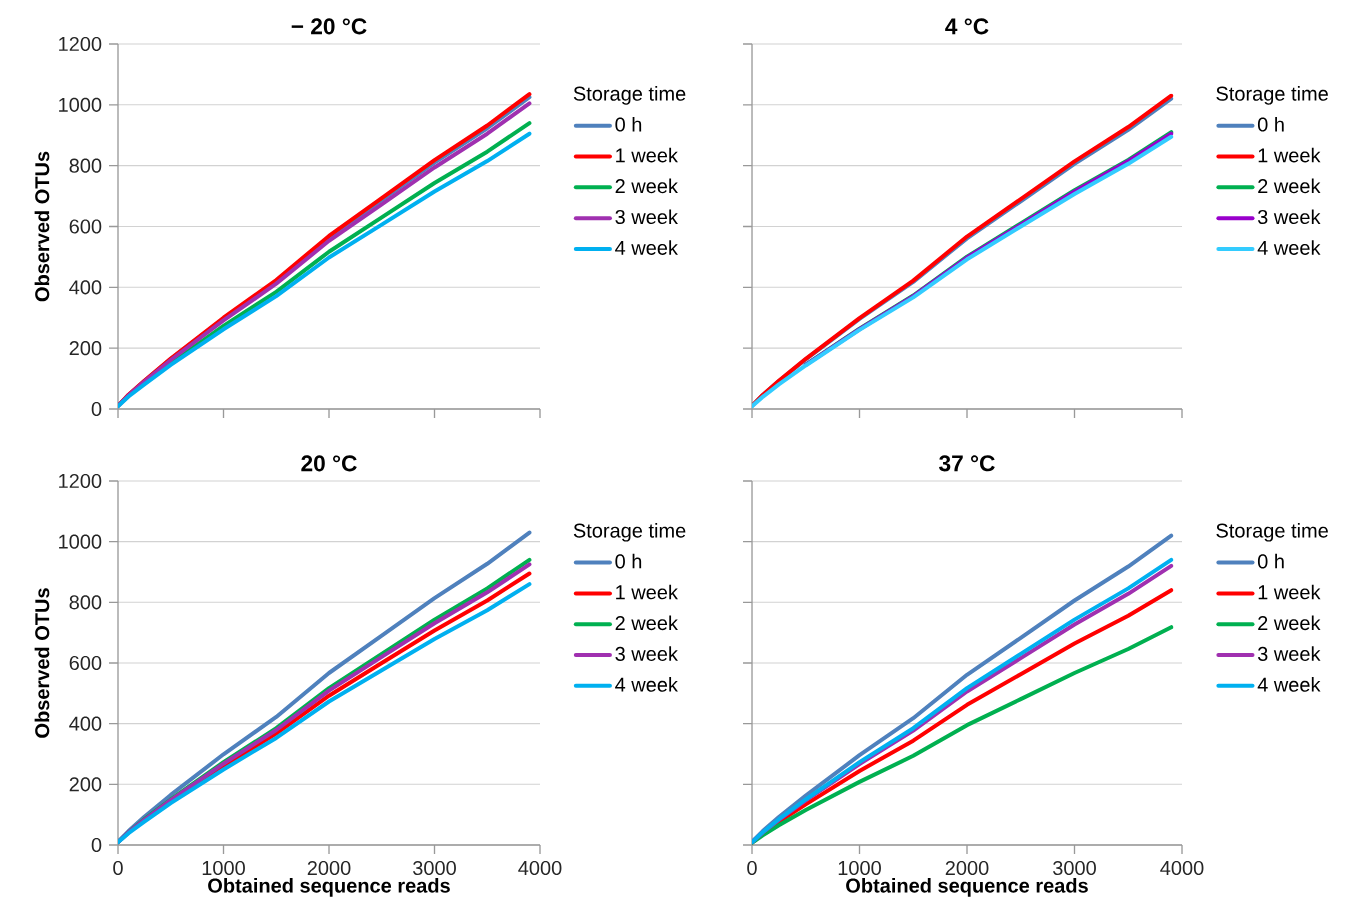 The width and height of the screenshot is (1367, 919). What do you see at coordinates (967, 463) in the screenshot?
I see `chart-title: 37 °C` at bounding box center [967, 463].